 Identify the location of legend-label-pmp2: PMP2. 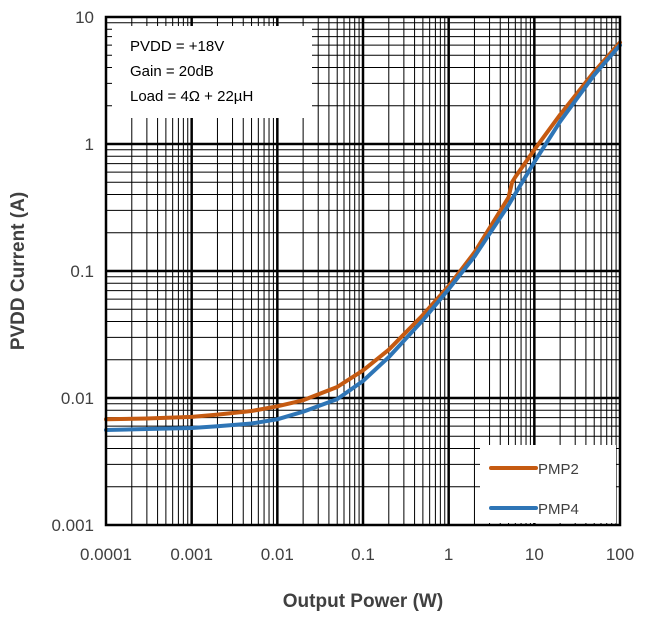
(558, 469).